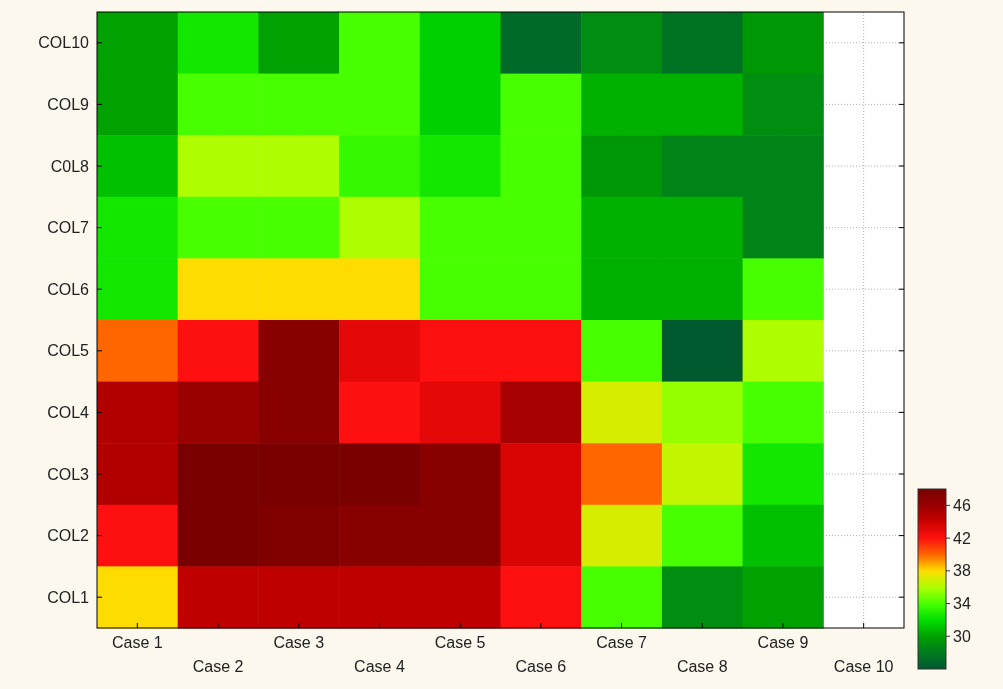 This screenshot has width=1003, height=689. I want to click on y-tick-label: COL1, so click(68, 597).